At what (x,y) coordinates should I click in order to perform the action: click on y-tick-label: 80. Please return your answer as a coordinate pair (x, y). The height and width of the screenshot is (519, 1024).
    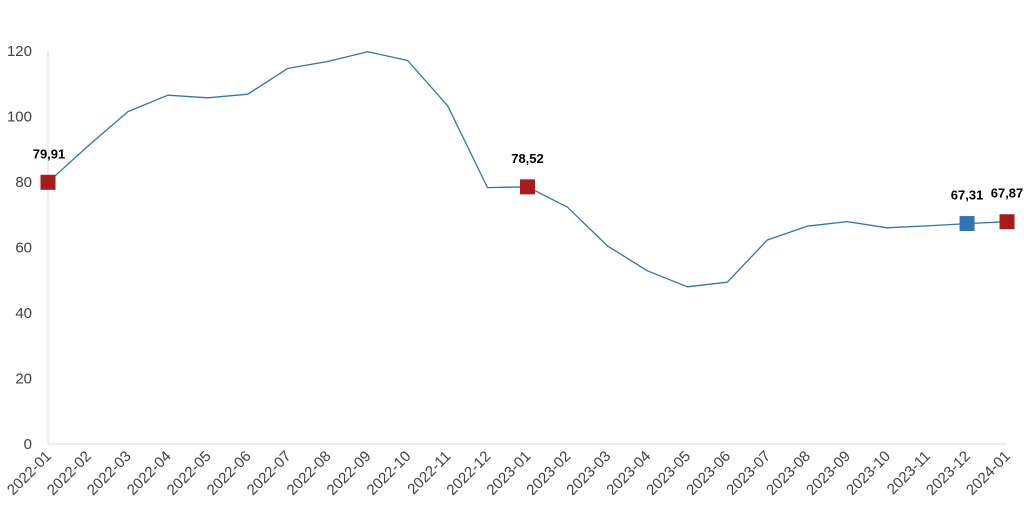
    Looking at the image, I should click on (23, 182).